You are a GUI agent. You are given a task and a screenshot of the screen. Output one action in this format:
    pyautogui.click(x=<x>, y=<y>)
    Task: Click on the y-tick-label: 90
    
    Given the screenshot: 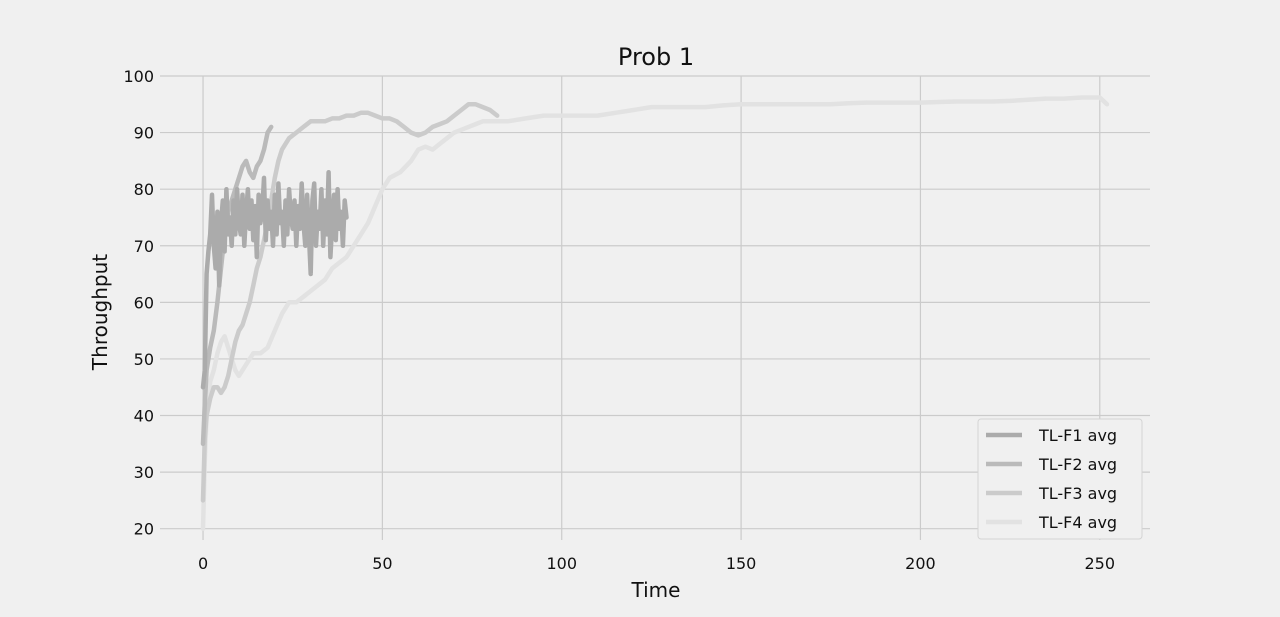 What is the action you would take?
    pyautogui.click(x=144, y=133)
    